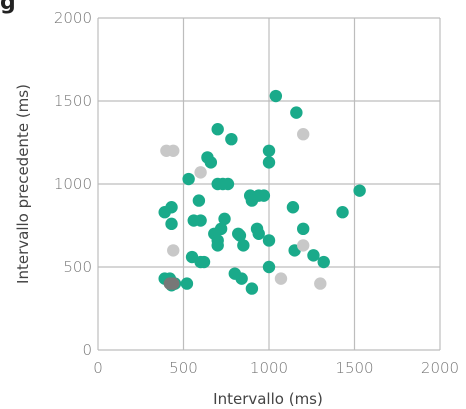 The image size is (466, 409). I want to click on y-tick-label: 1000, so click(73, 184).